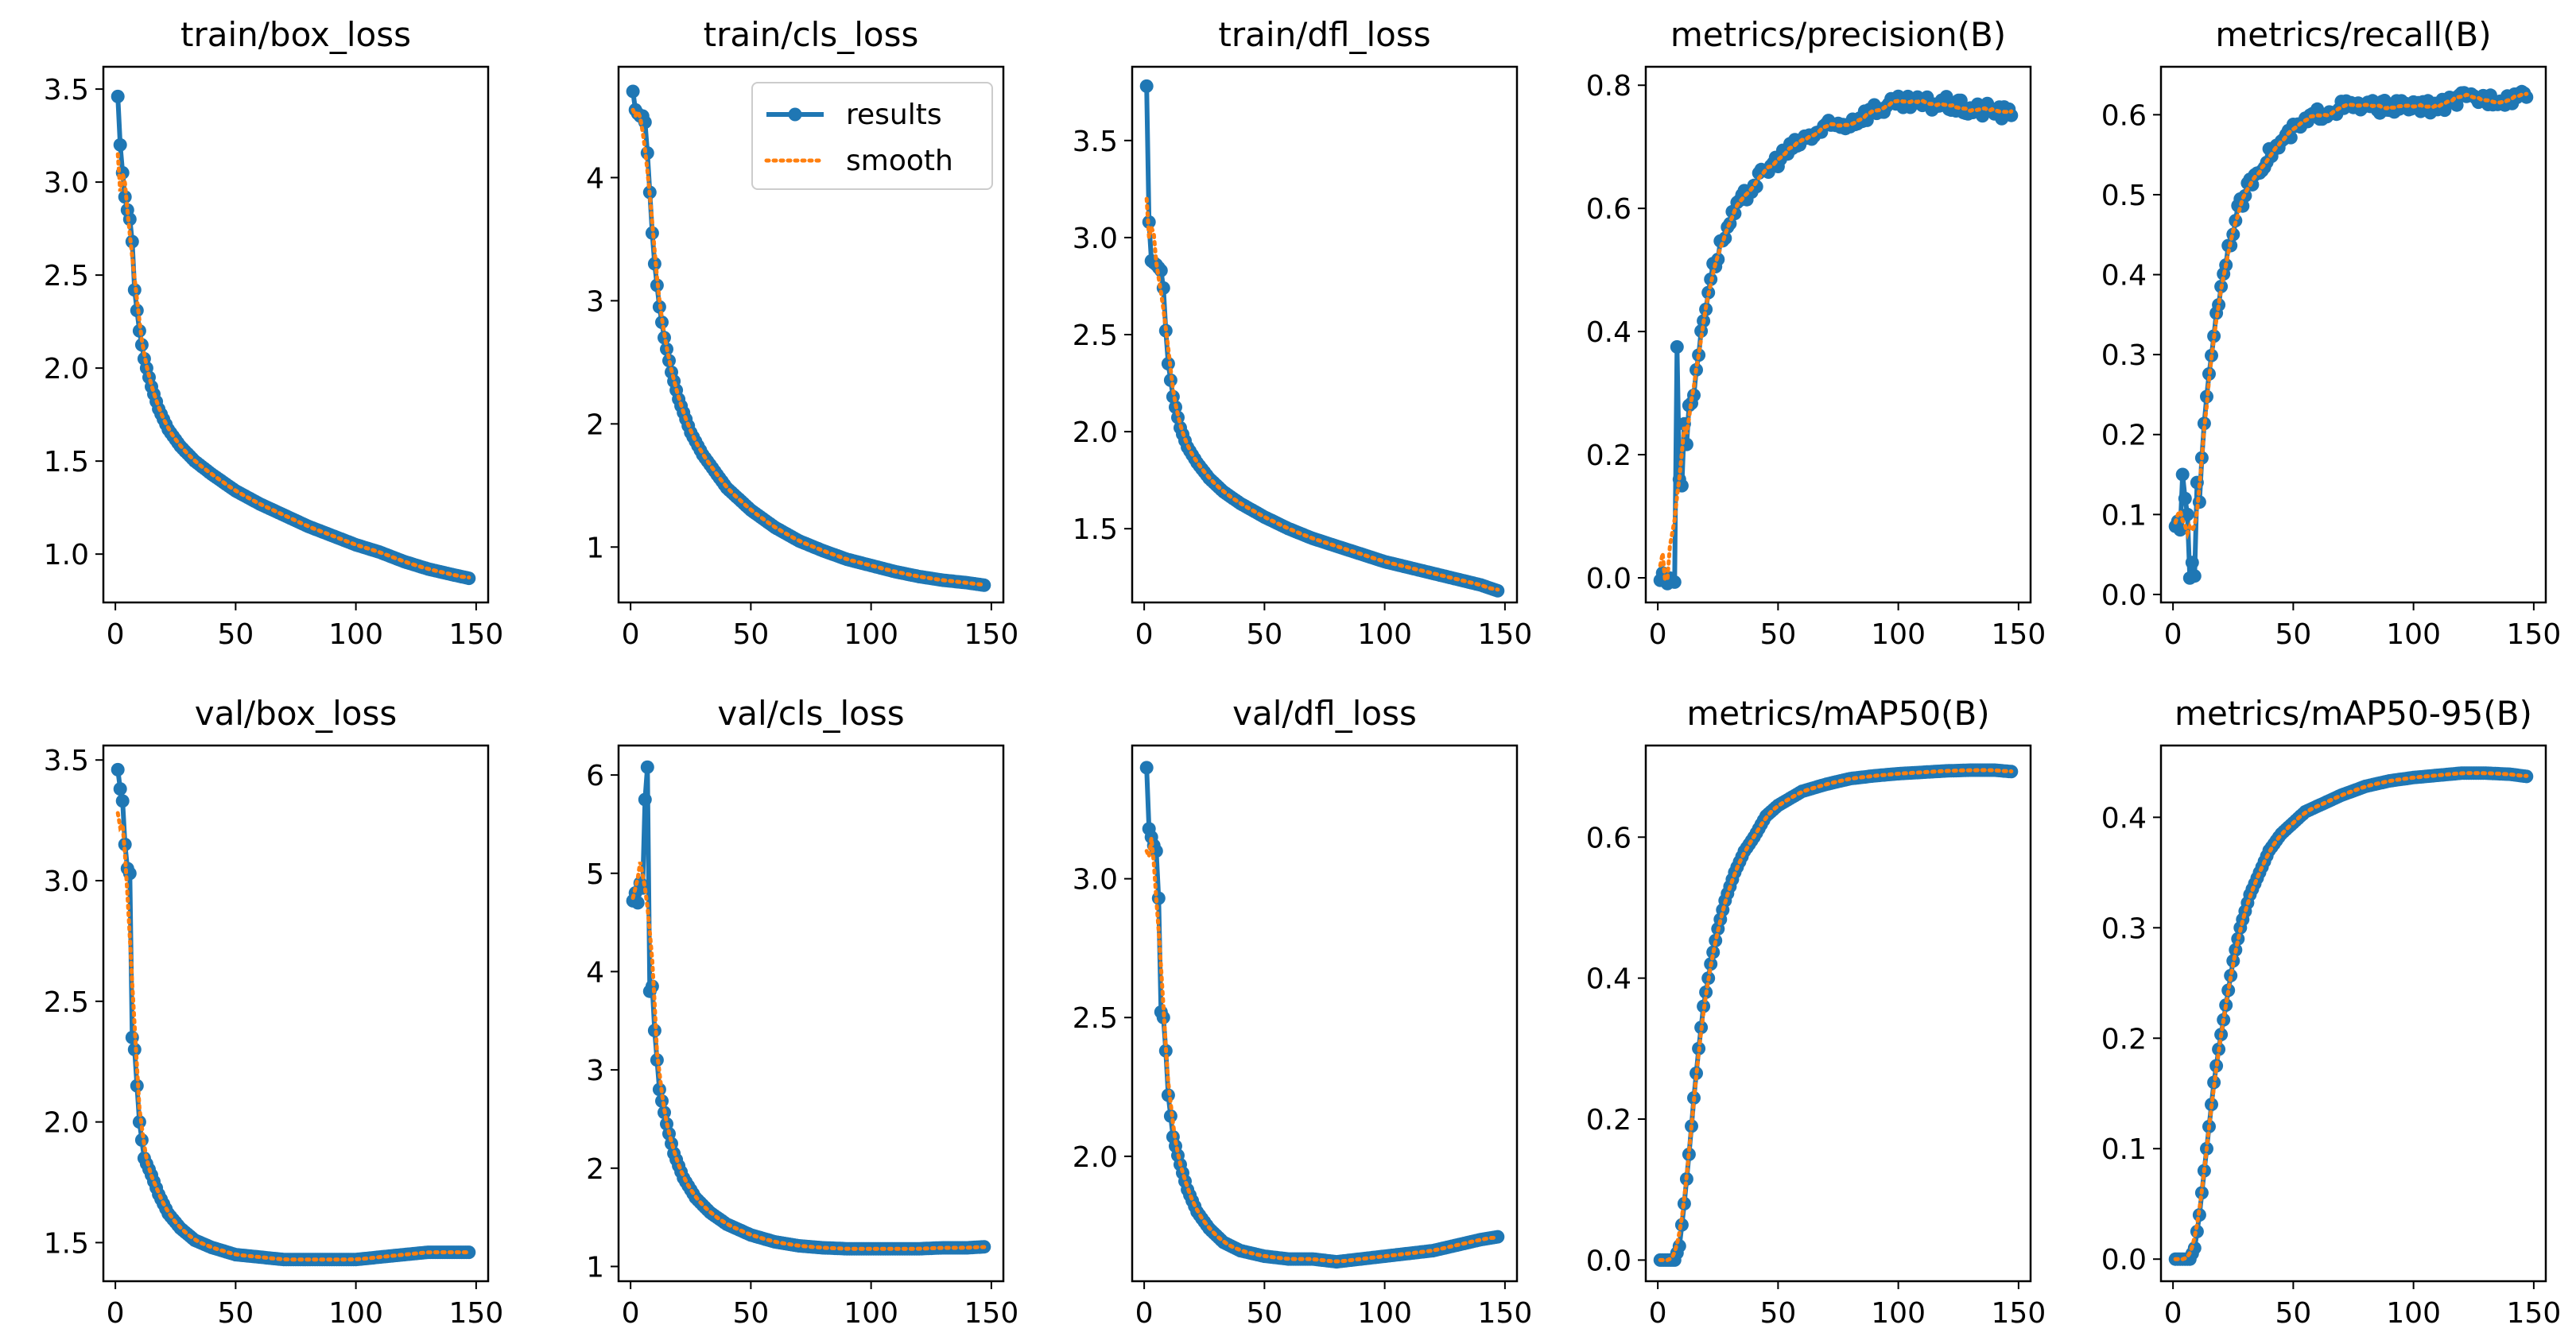 The image size is (2576, 1344). Describe the element at coordinates (1324, 34) in the screenshot. I see `chart-title: train/dfl_loss` at that location.